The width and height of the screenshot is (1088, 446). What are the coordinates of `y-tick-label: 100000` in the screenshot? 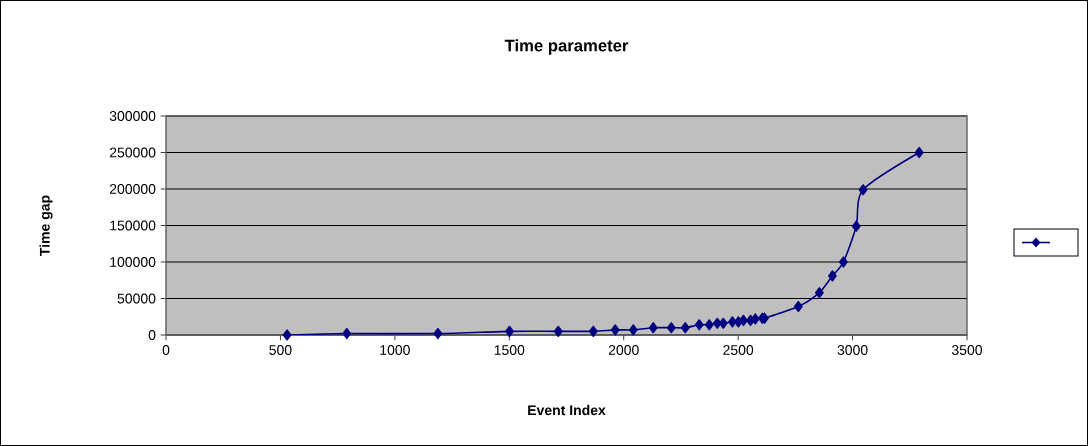 It's located at (133, 262).